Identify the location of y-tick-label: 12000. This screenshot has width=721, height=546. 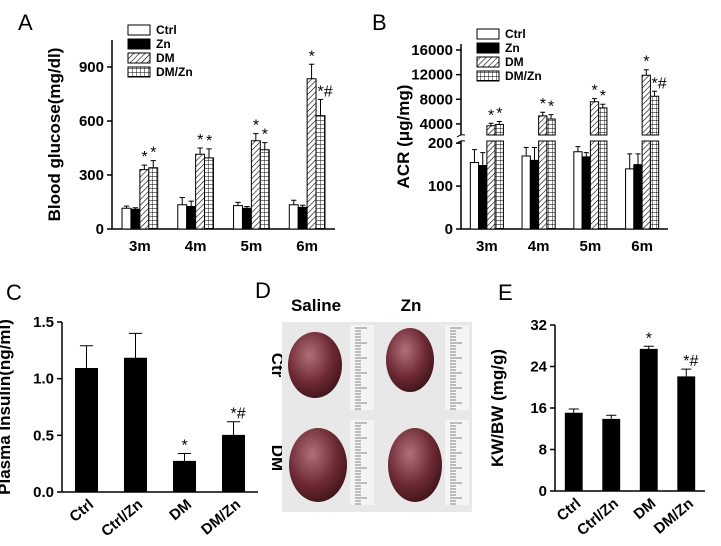
(432, 75).